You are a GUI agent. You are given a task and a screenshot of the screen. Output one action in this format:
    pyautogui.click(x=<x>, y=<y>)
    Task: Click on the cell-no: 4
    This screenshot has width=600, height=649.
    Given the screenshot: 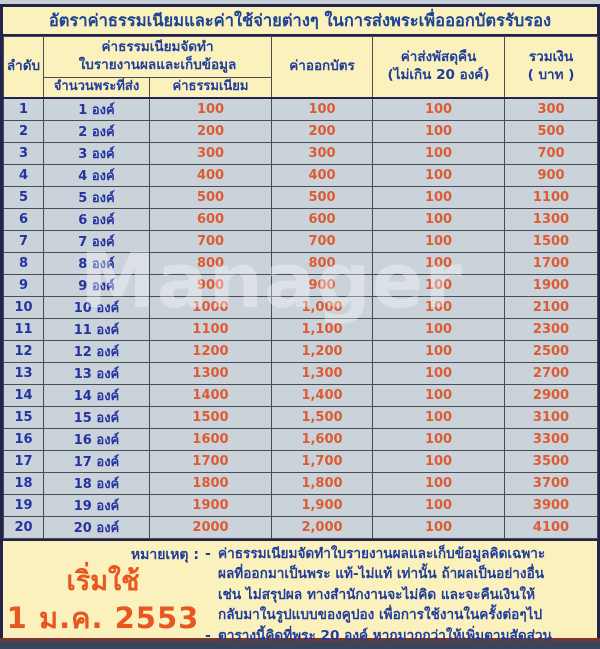 What is the action you would take?
    pyautogui.click(x=23, y=175)
    